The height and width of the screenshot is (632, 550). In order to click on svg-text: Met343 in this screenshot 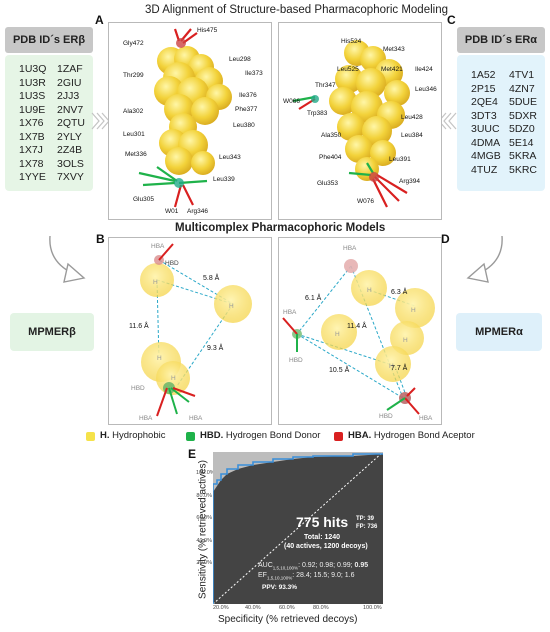, I will do `click(394, 49)`.